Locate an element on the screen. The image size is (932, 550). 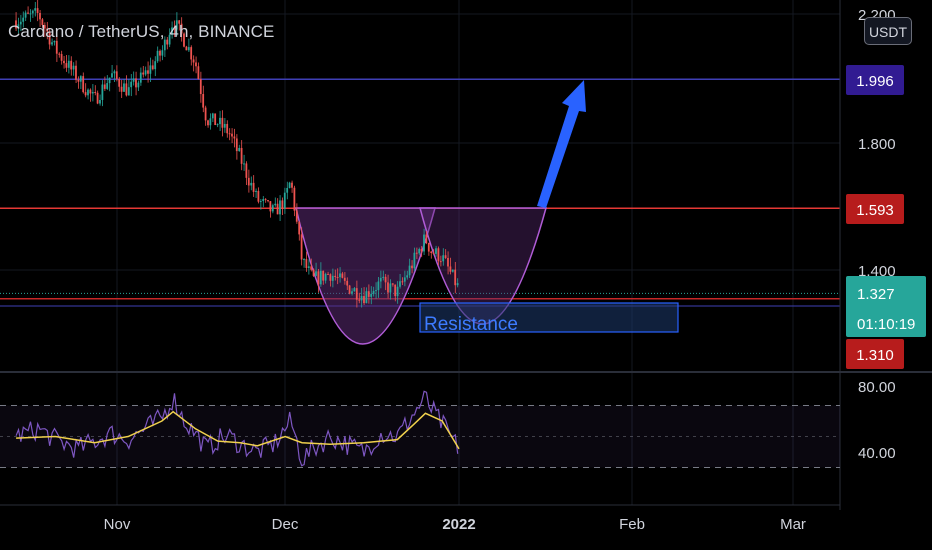
target-arrow is located at coordinates (561, 144).